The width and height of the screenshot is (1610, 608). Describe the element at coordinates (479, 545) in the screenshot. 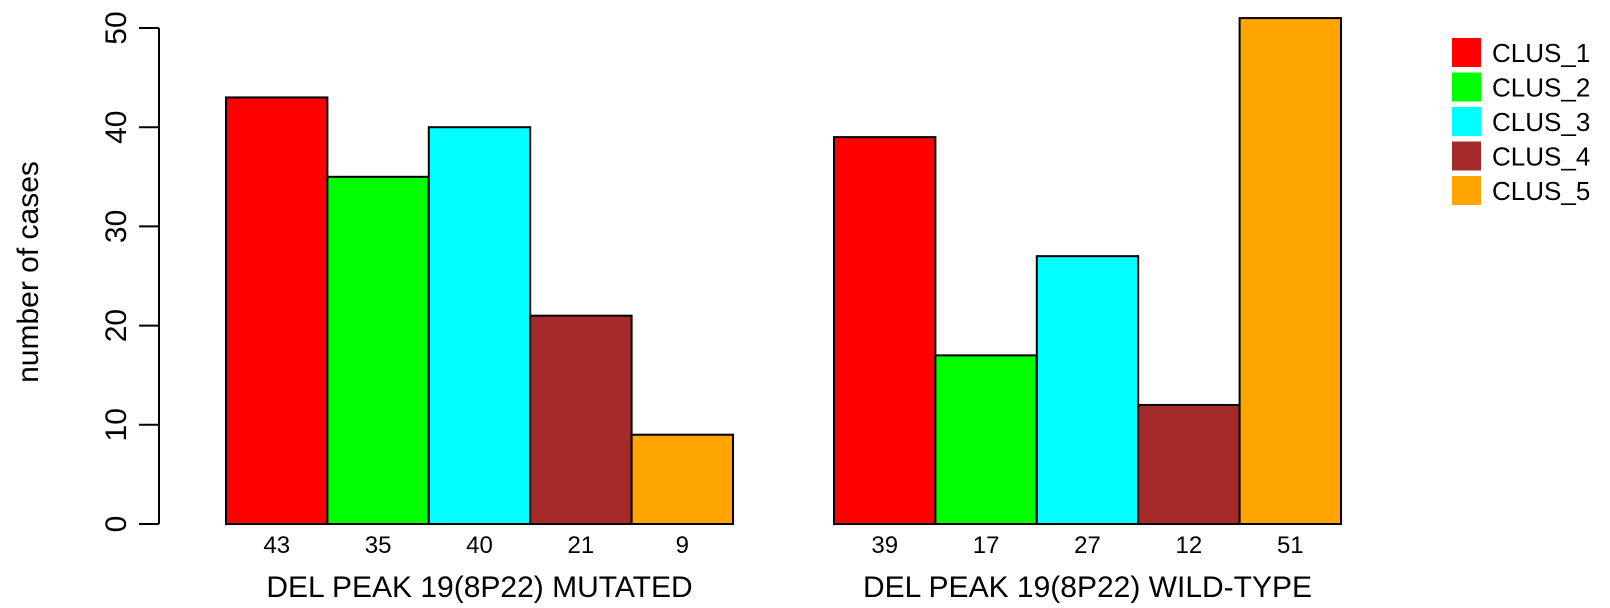

I see `bar-count-label: 40` at that location.